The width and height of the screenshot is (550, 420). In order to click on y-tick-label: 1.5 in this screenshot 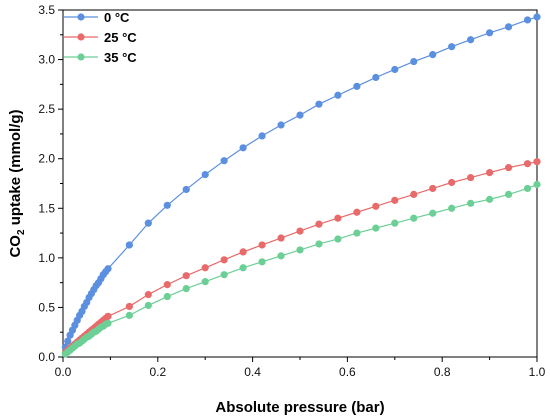, I will do `click(46, 208)`.